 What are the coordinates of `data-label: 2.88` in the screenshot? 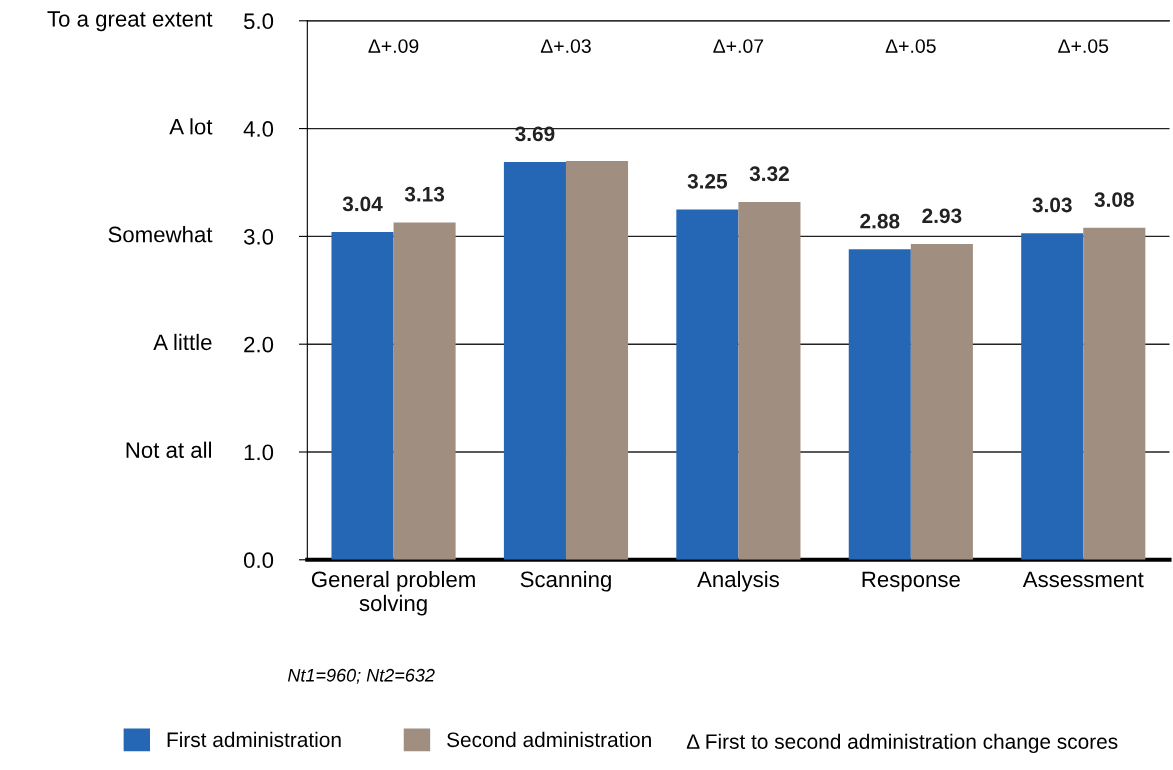 It's located at (880, 221).